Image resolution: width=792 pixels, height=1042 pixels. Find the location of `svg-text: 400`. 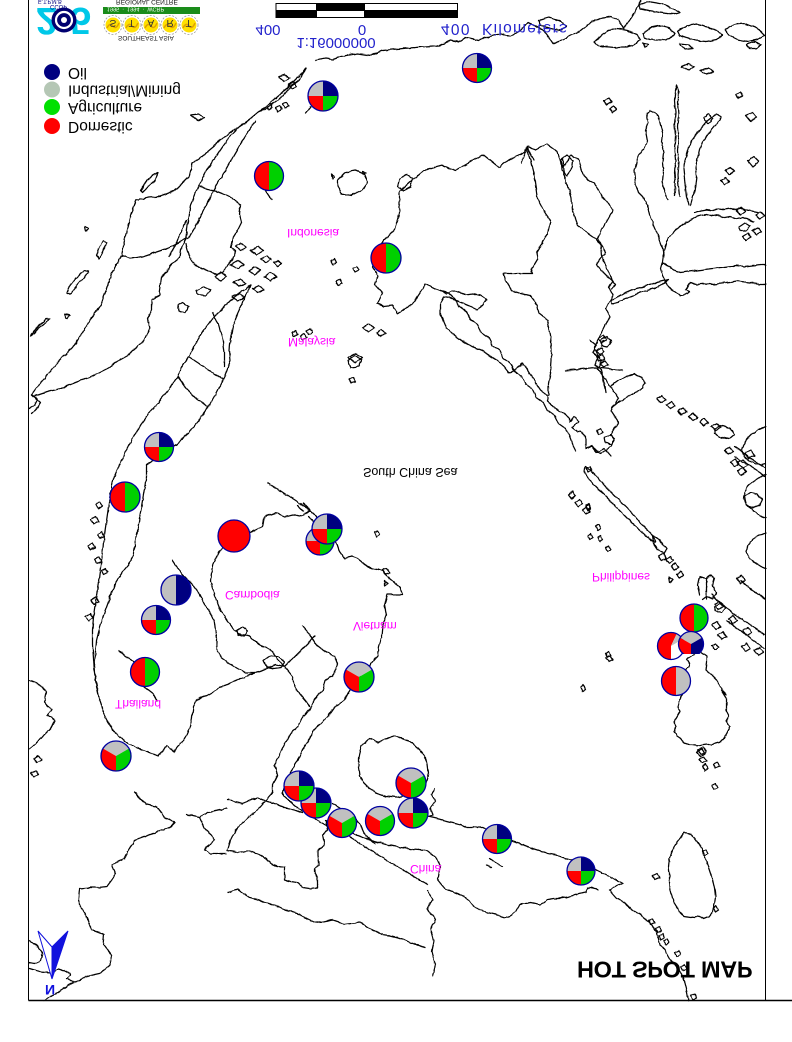

svg-text: 400 is located at coordinates (267, 29).